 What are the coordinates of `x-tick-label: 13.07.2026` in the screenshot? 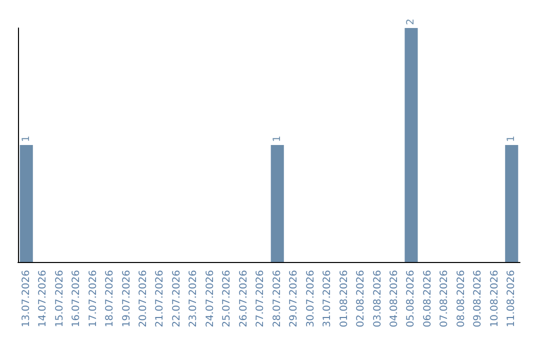 It's located at (26, 299).